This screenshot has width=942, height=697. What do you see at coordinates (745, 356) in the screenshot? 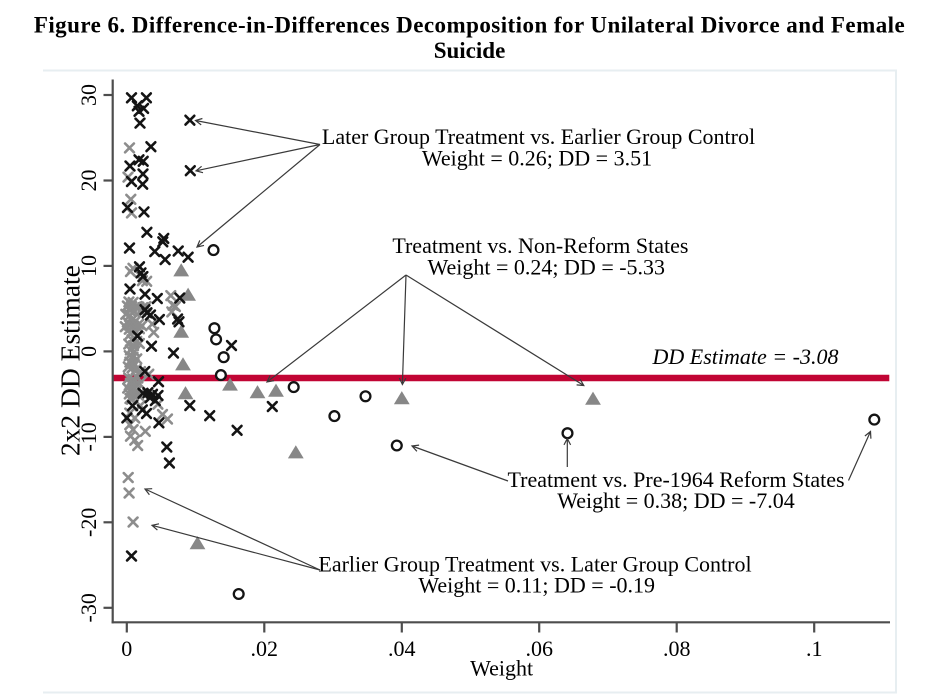
I see `svg-text: DD Estimate = -3.08` at bounding box center [745, 356].